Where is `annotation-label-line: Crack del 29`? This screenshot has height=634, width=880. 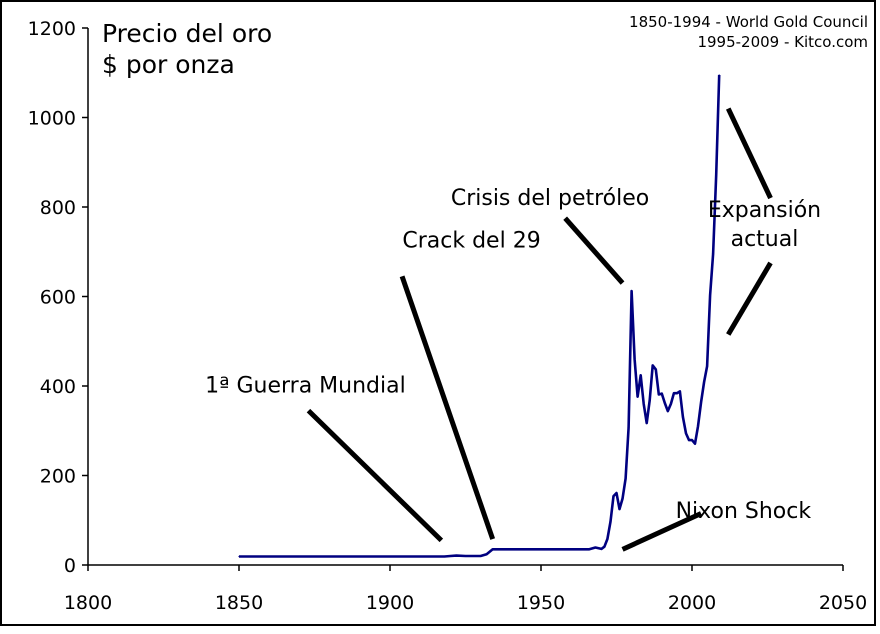
annotation-label-line: Crack del 29 is located at coordinates (471, 240).